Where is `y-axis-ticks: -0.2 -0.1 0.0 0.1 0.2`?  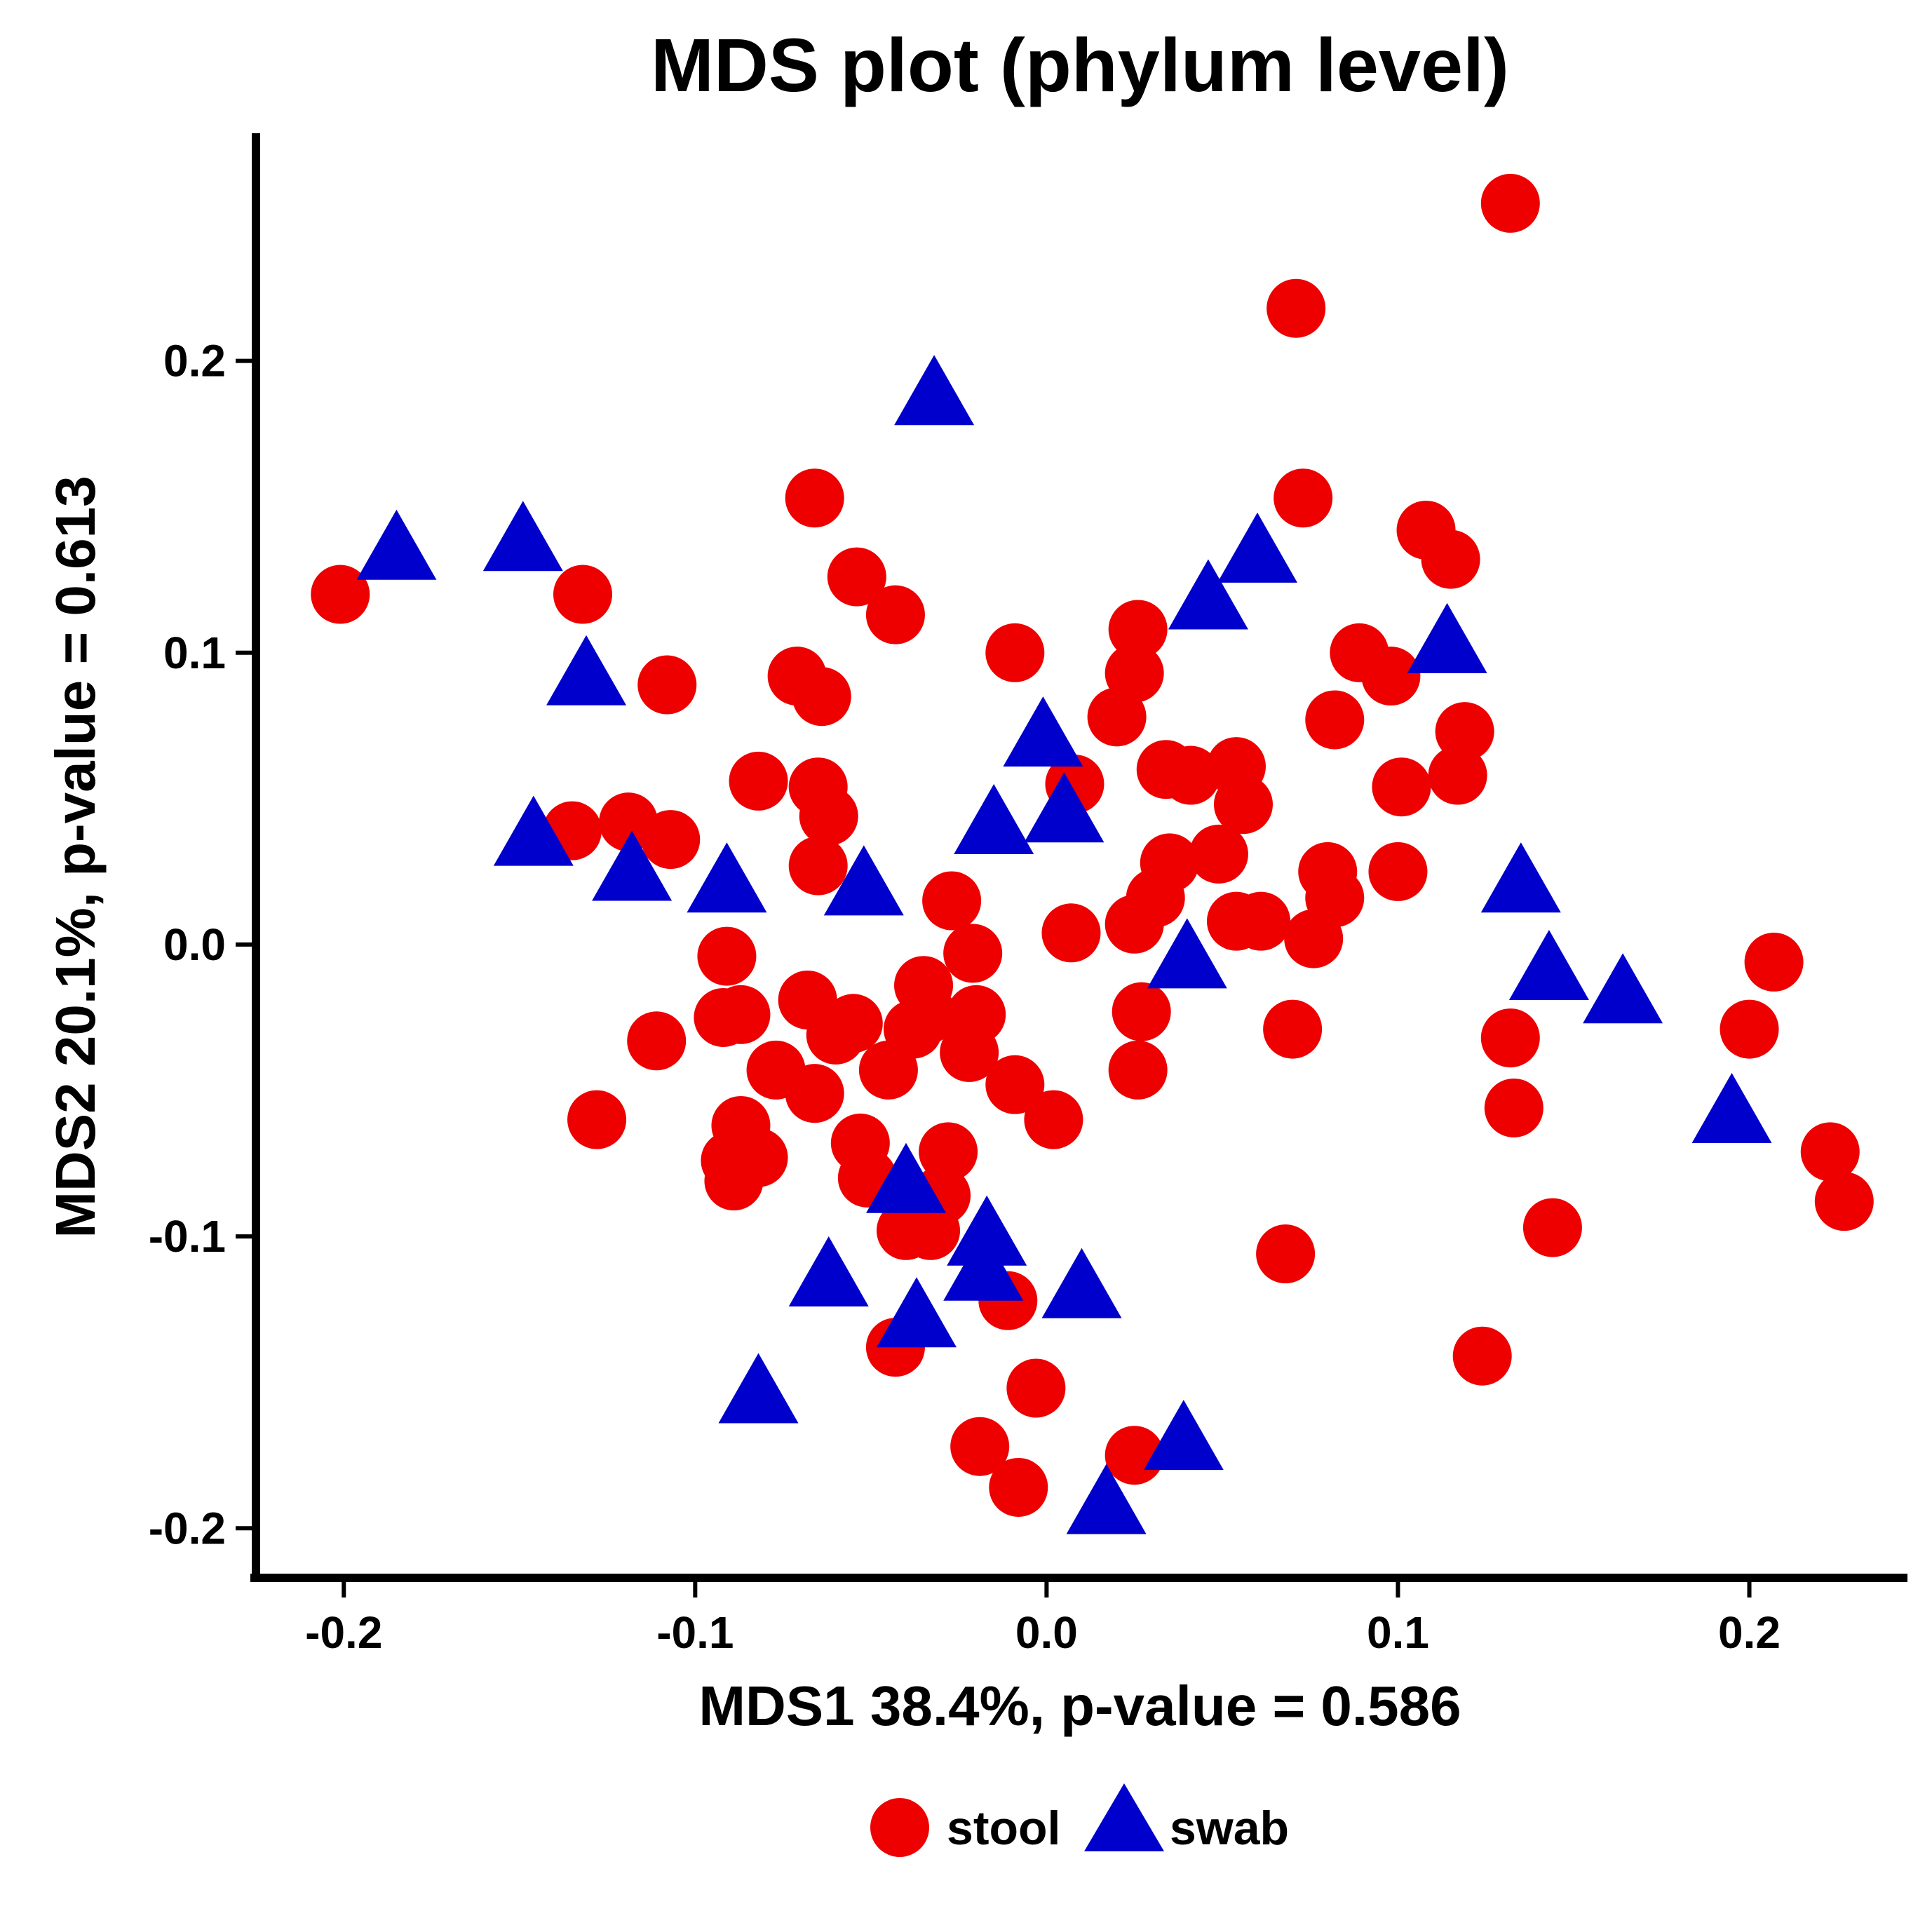
y-axis-ticks: -0.2 -0.1 0.0 0.1 0.2 is located at coordinates (200, 944).